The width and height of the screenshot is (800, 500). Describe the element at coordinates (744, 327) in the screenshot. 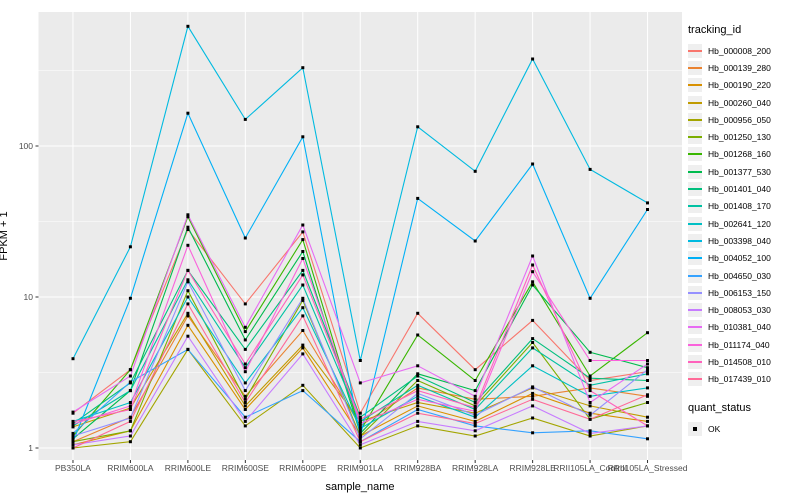

I see `legend-item-Hb_010381_040: Hb_010381_040` at that location.